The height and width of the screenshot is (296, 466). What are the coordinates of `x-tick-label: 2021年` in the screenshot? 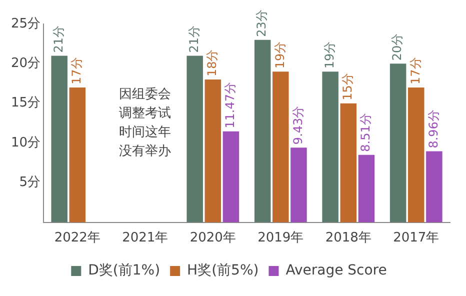 It's located at (145, 238).